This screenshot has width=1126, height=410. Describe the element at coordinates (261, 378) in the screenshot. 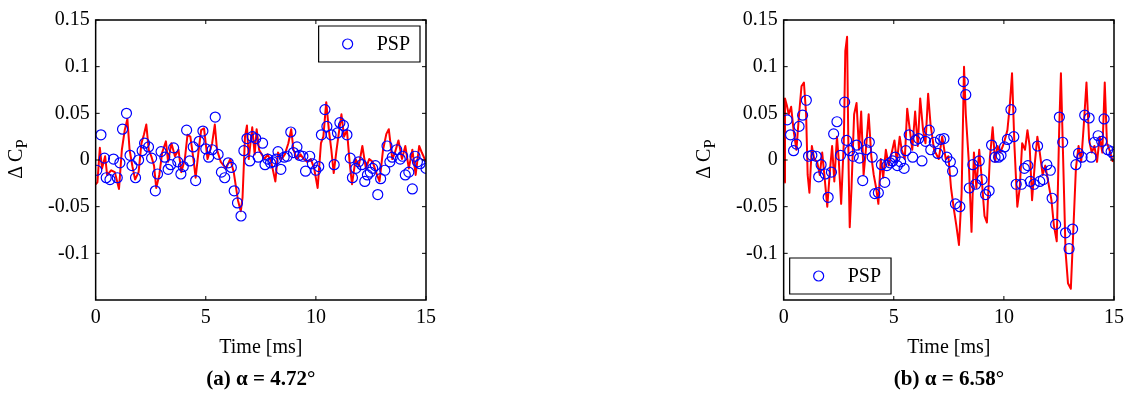

I see `text: (a) α = 4.72°` at that location.